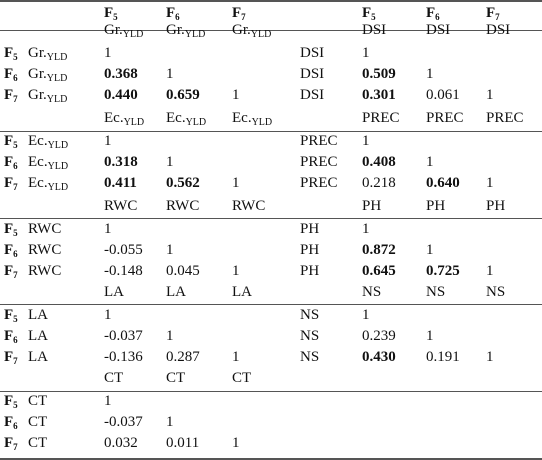  Describe the element at coordinates (443, 183) in the screenshot. I see `correlation-value: 0.640` at that location.